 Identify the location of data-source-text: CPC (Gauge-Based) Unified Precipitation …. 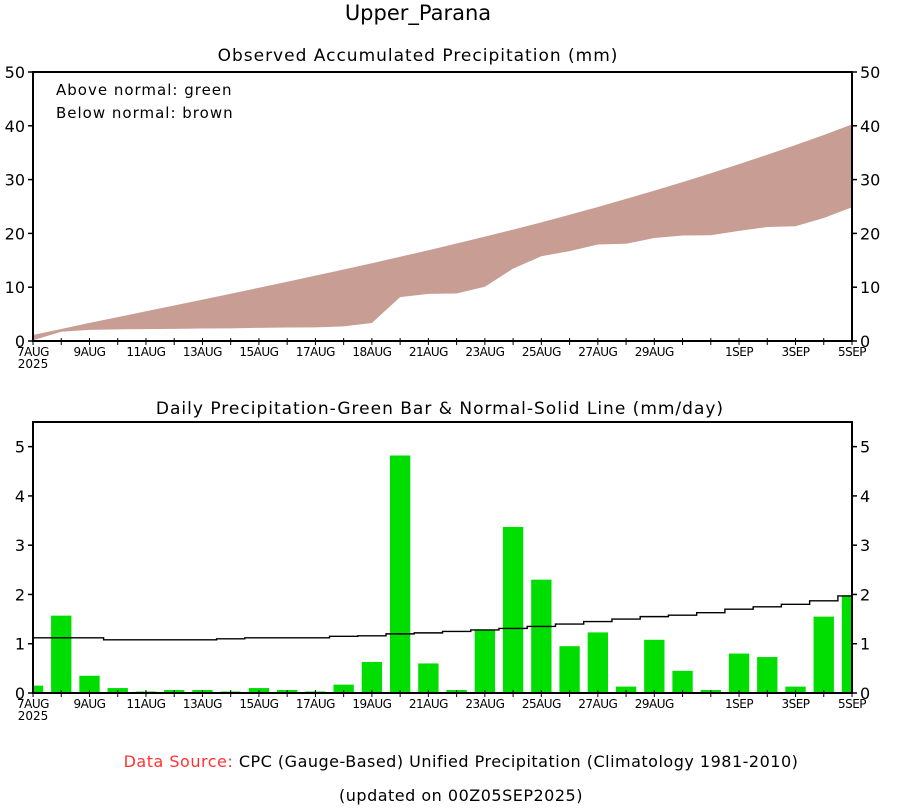
(518, 761).